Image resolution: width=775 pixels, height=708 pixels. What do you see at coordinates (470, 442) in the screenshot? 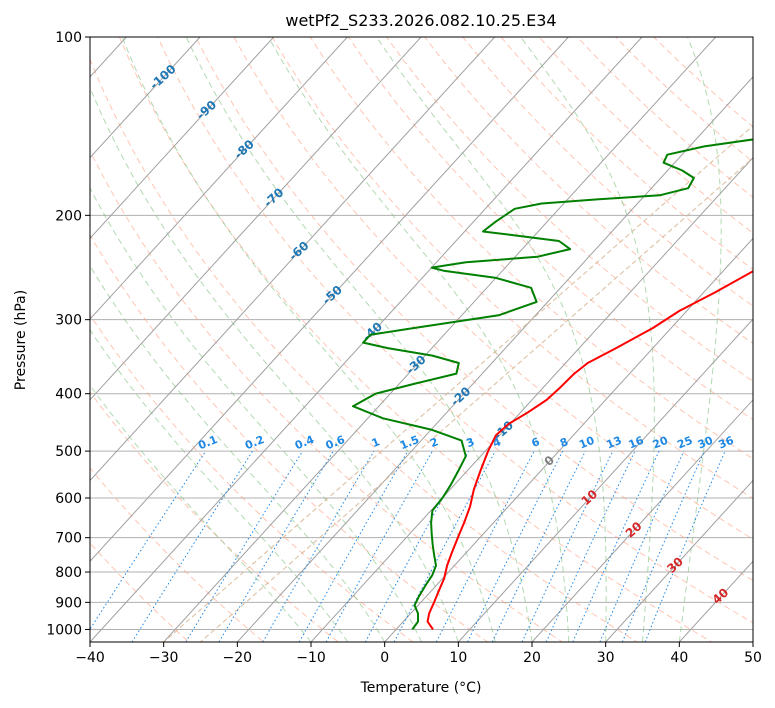
I see `mixing-ratio-label: 3` at bounding box center [470, 442].